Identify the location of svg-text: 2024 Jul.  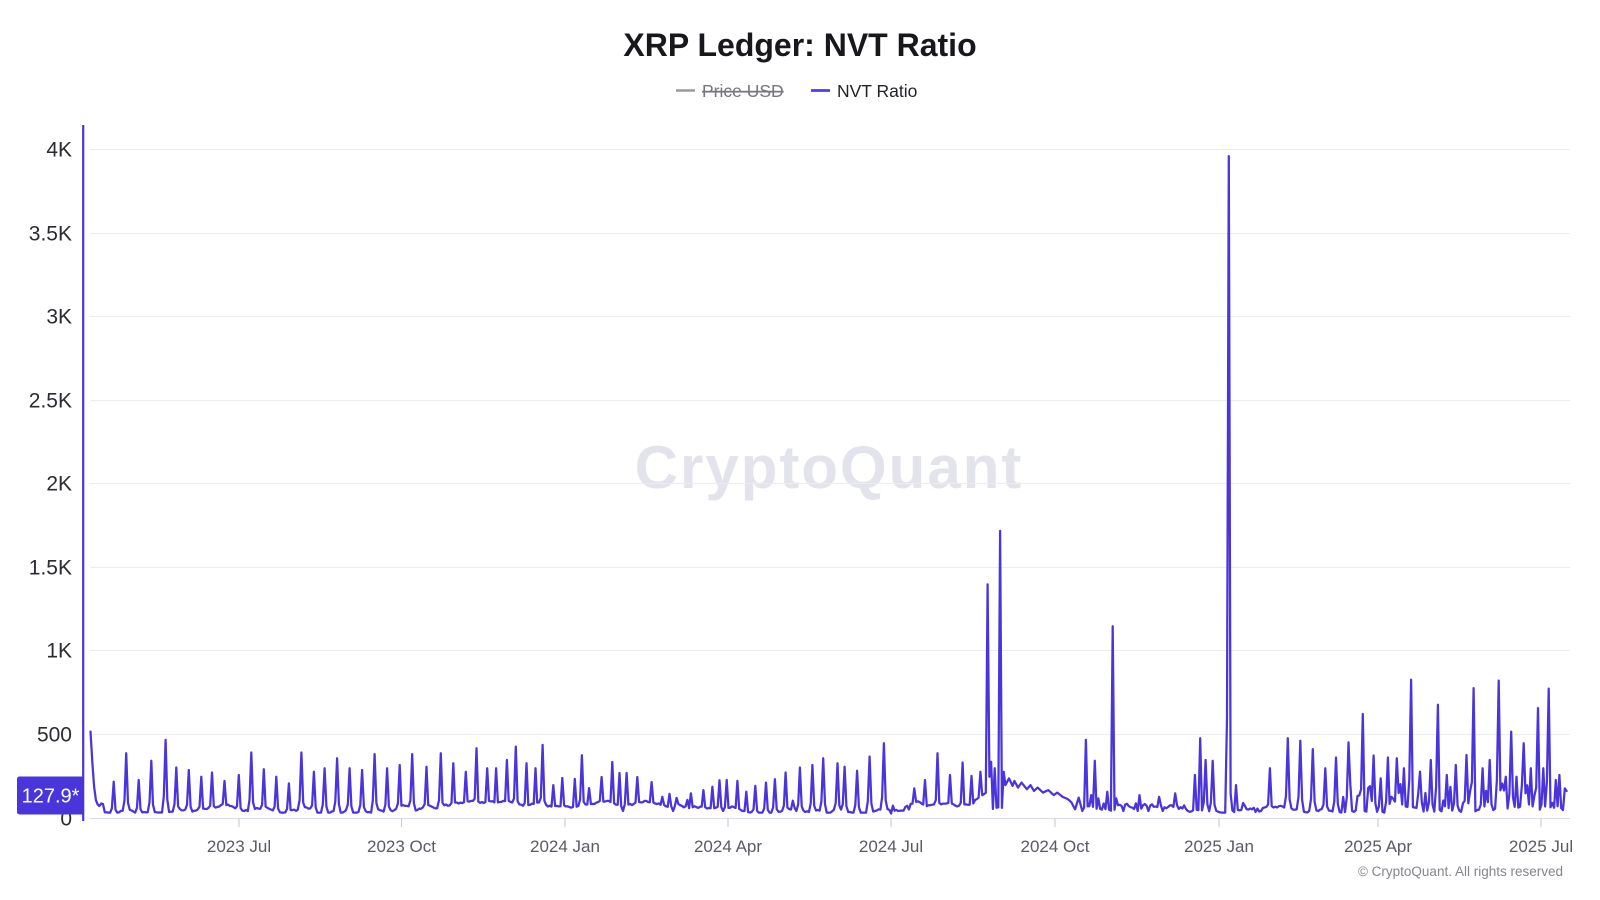
(891, 846).